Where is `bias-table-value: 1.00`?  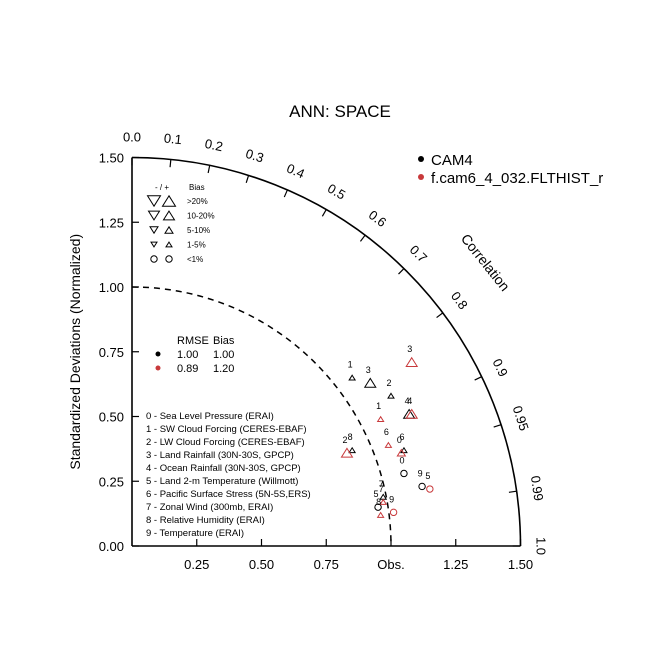 bias-table-value: 1.00 is located at coordinates (223, 355).